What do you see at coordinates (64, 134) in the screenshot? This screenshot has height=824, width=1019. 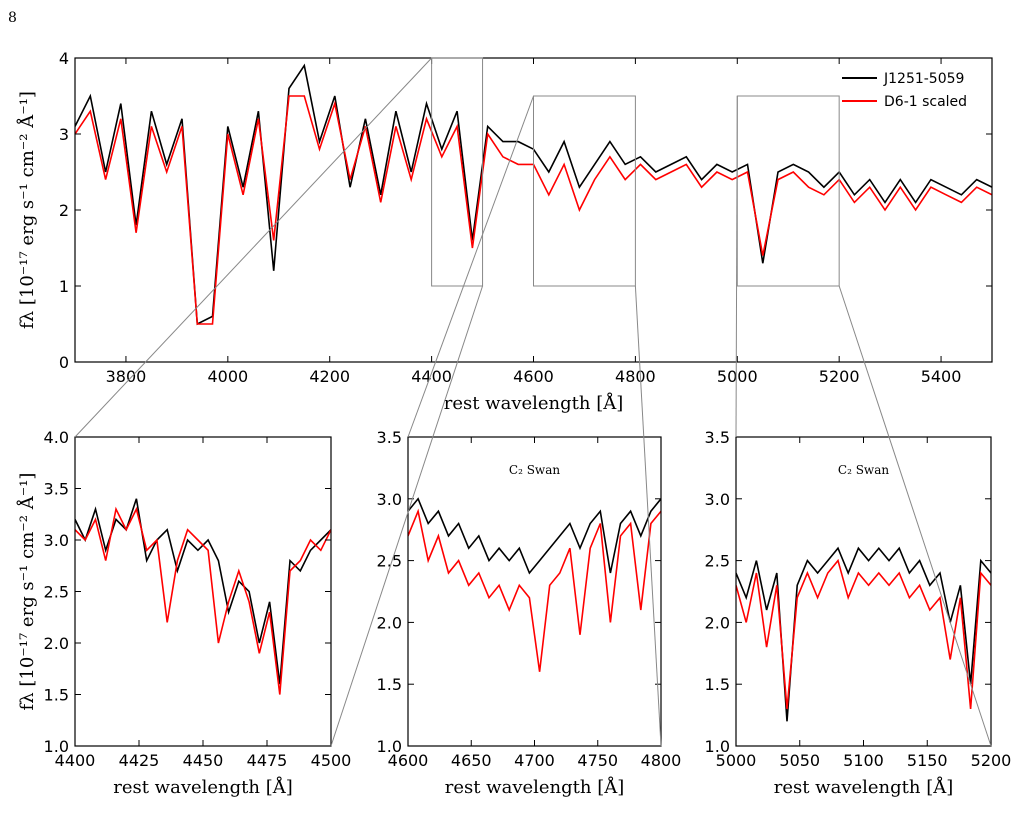 I see `y-tick-label: 3` at bounding box center [64, 134].